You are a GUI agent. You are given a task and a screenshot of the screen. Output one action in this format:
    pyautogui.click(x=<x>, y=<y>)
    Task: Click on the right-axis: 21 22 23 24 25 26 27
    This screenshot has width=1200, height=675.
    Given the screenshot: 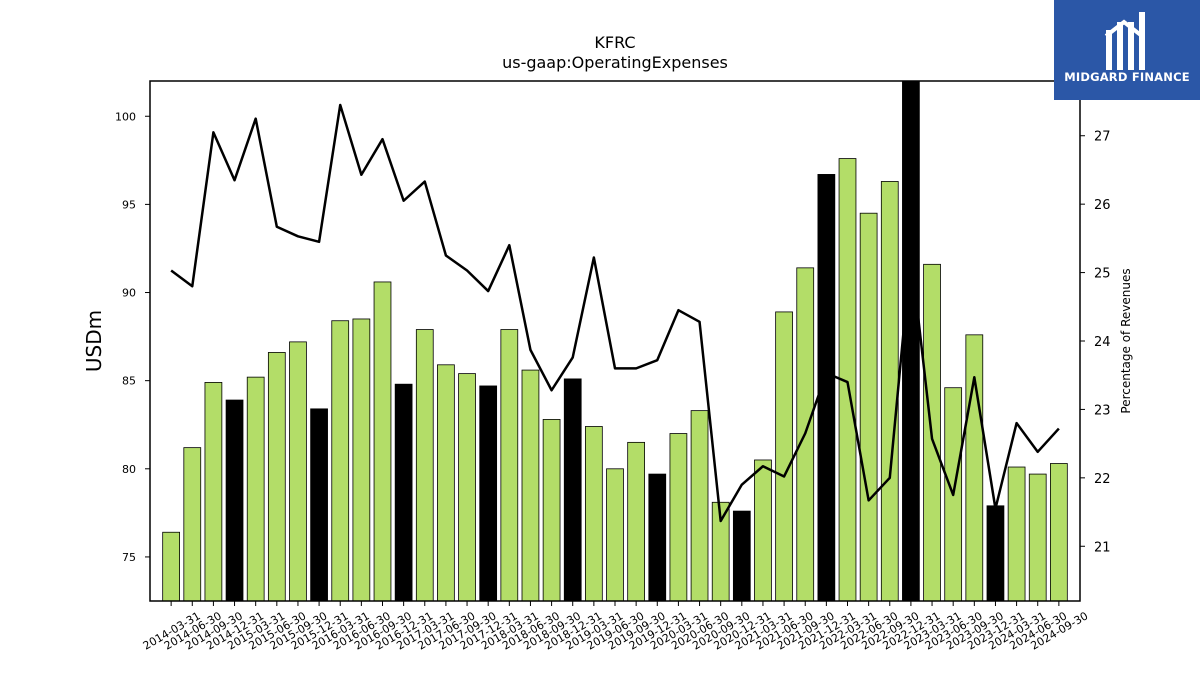 What is the action you would take?
    pyautogui.click(x=1095, y=342)
    